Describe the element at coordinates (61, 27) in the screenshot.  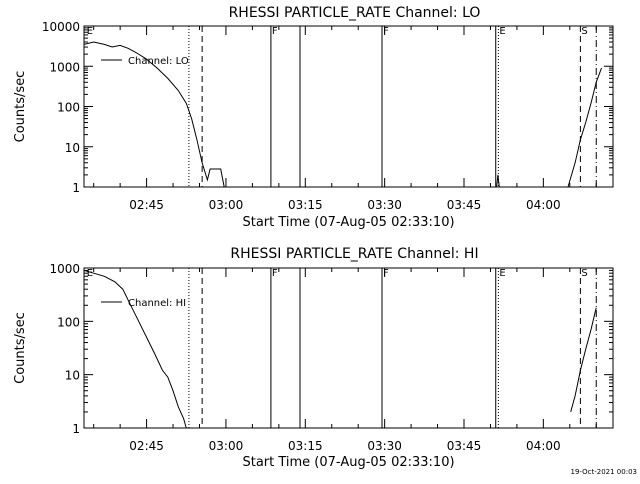
I see `y-tick-label: 10000` at that location.